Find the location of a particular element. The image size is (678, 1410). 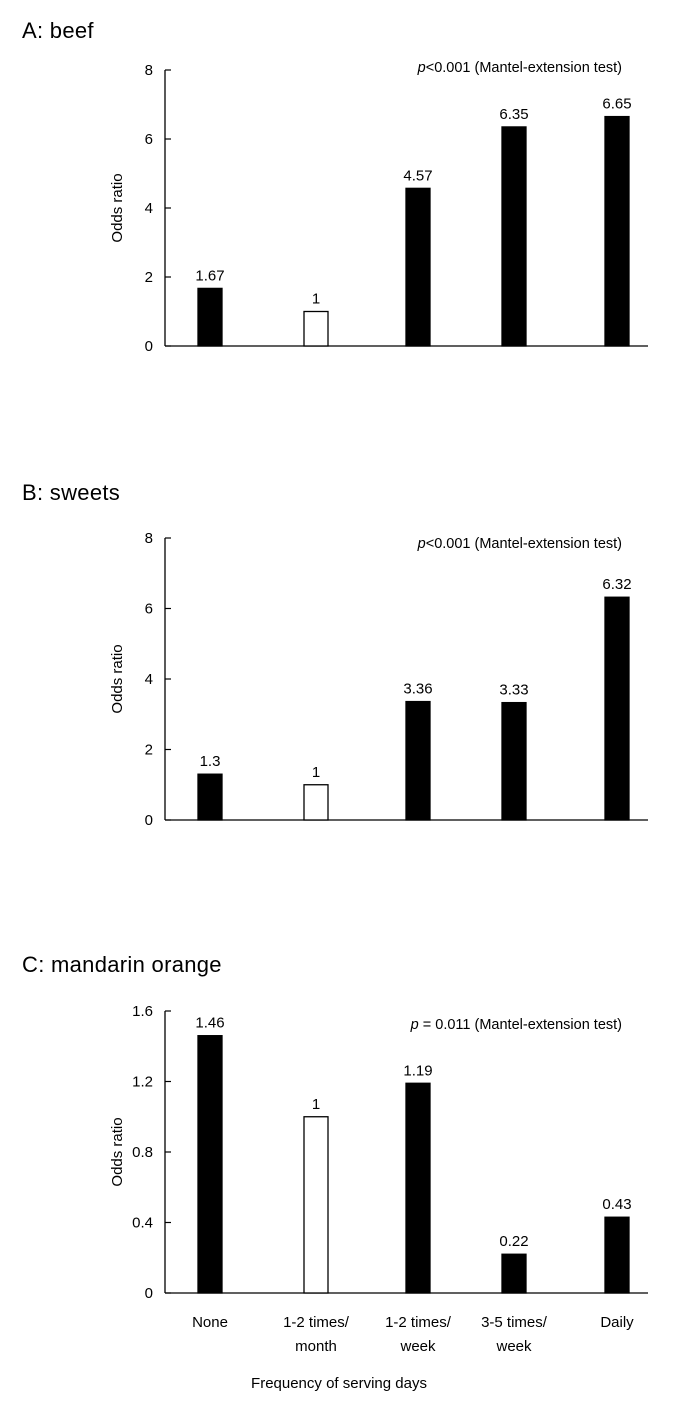

data-label: 1.3 is located at coordinates (210, 761).